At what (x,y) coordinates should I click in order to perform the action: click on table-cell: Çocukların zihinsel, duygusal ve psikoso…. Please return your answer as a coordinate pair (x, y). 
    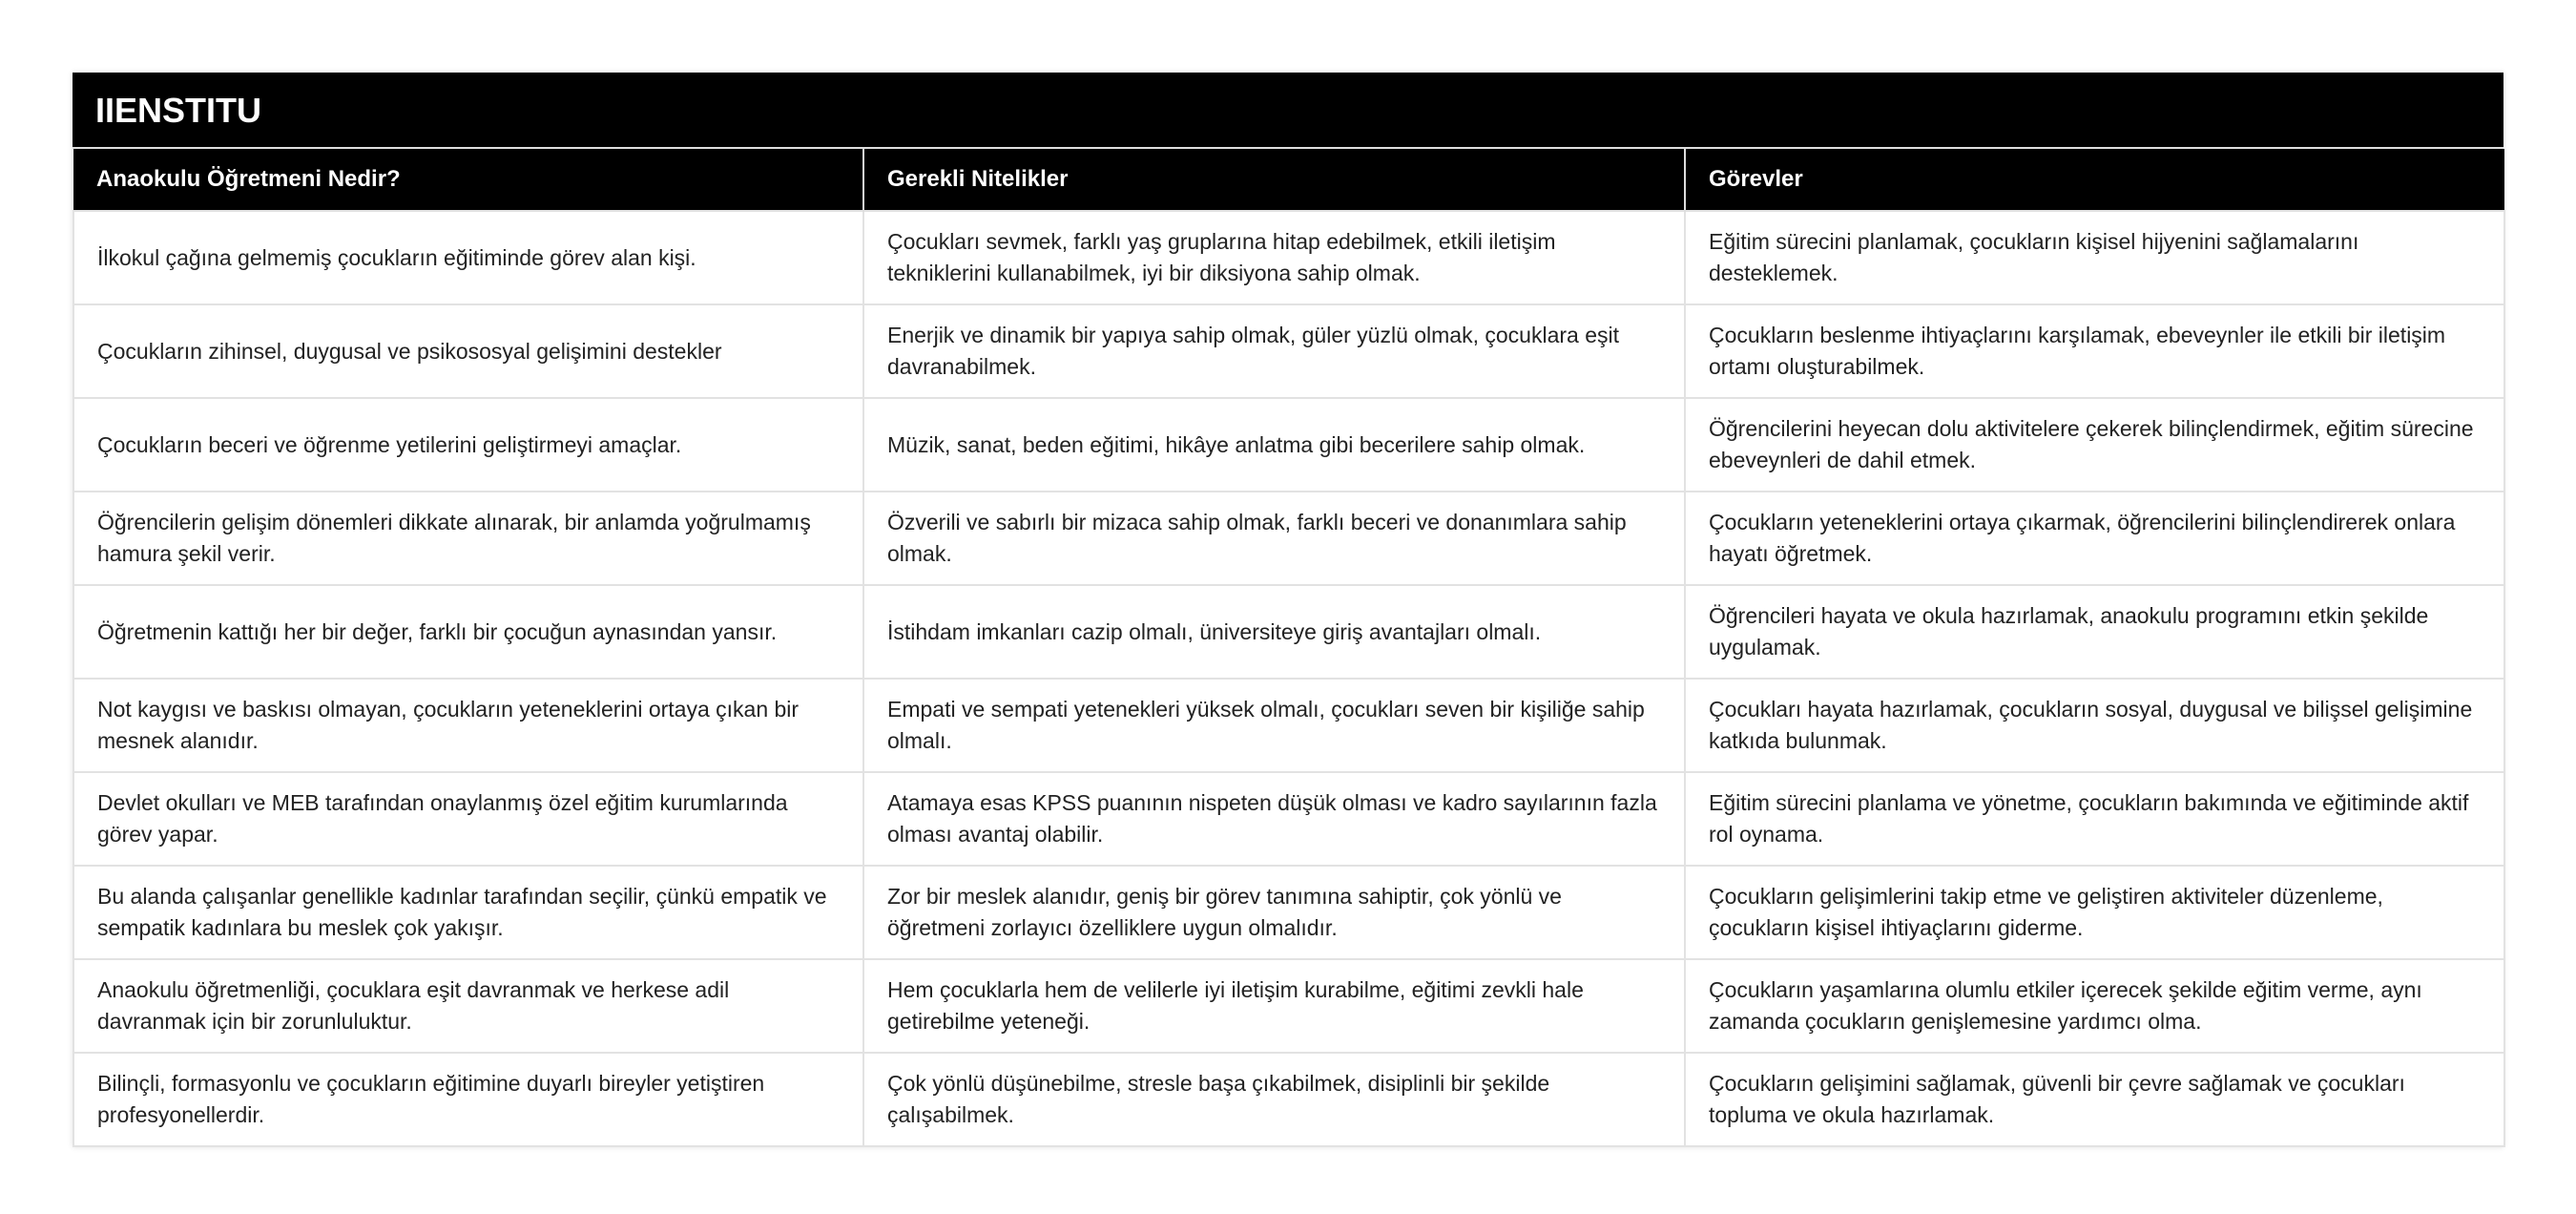
    Looking at the image, I should click on (468, 351).